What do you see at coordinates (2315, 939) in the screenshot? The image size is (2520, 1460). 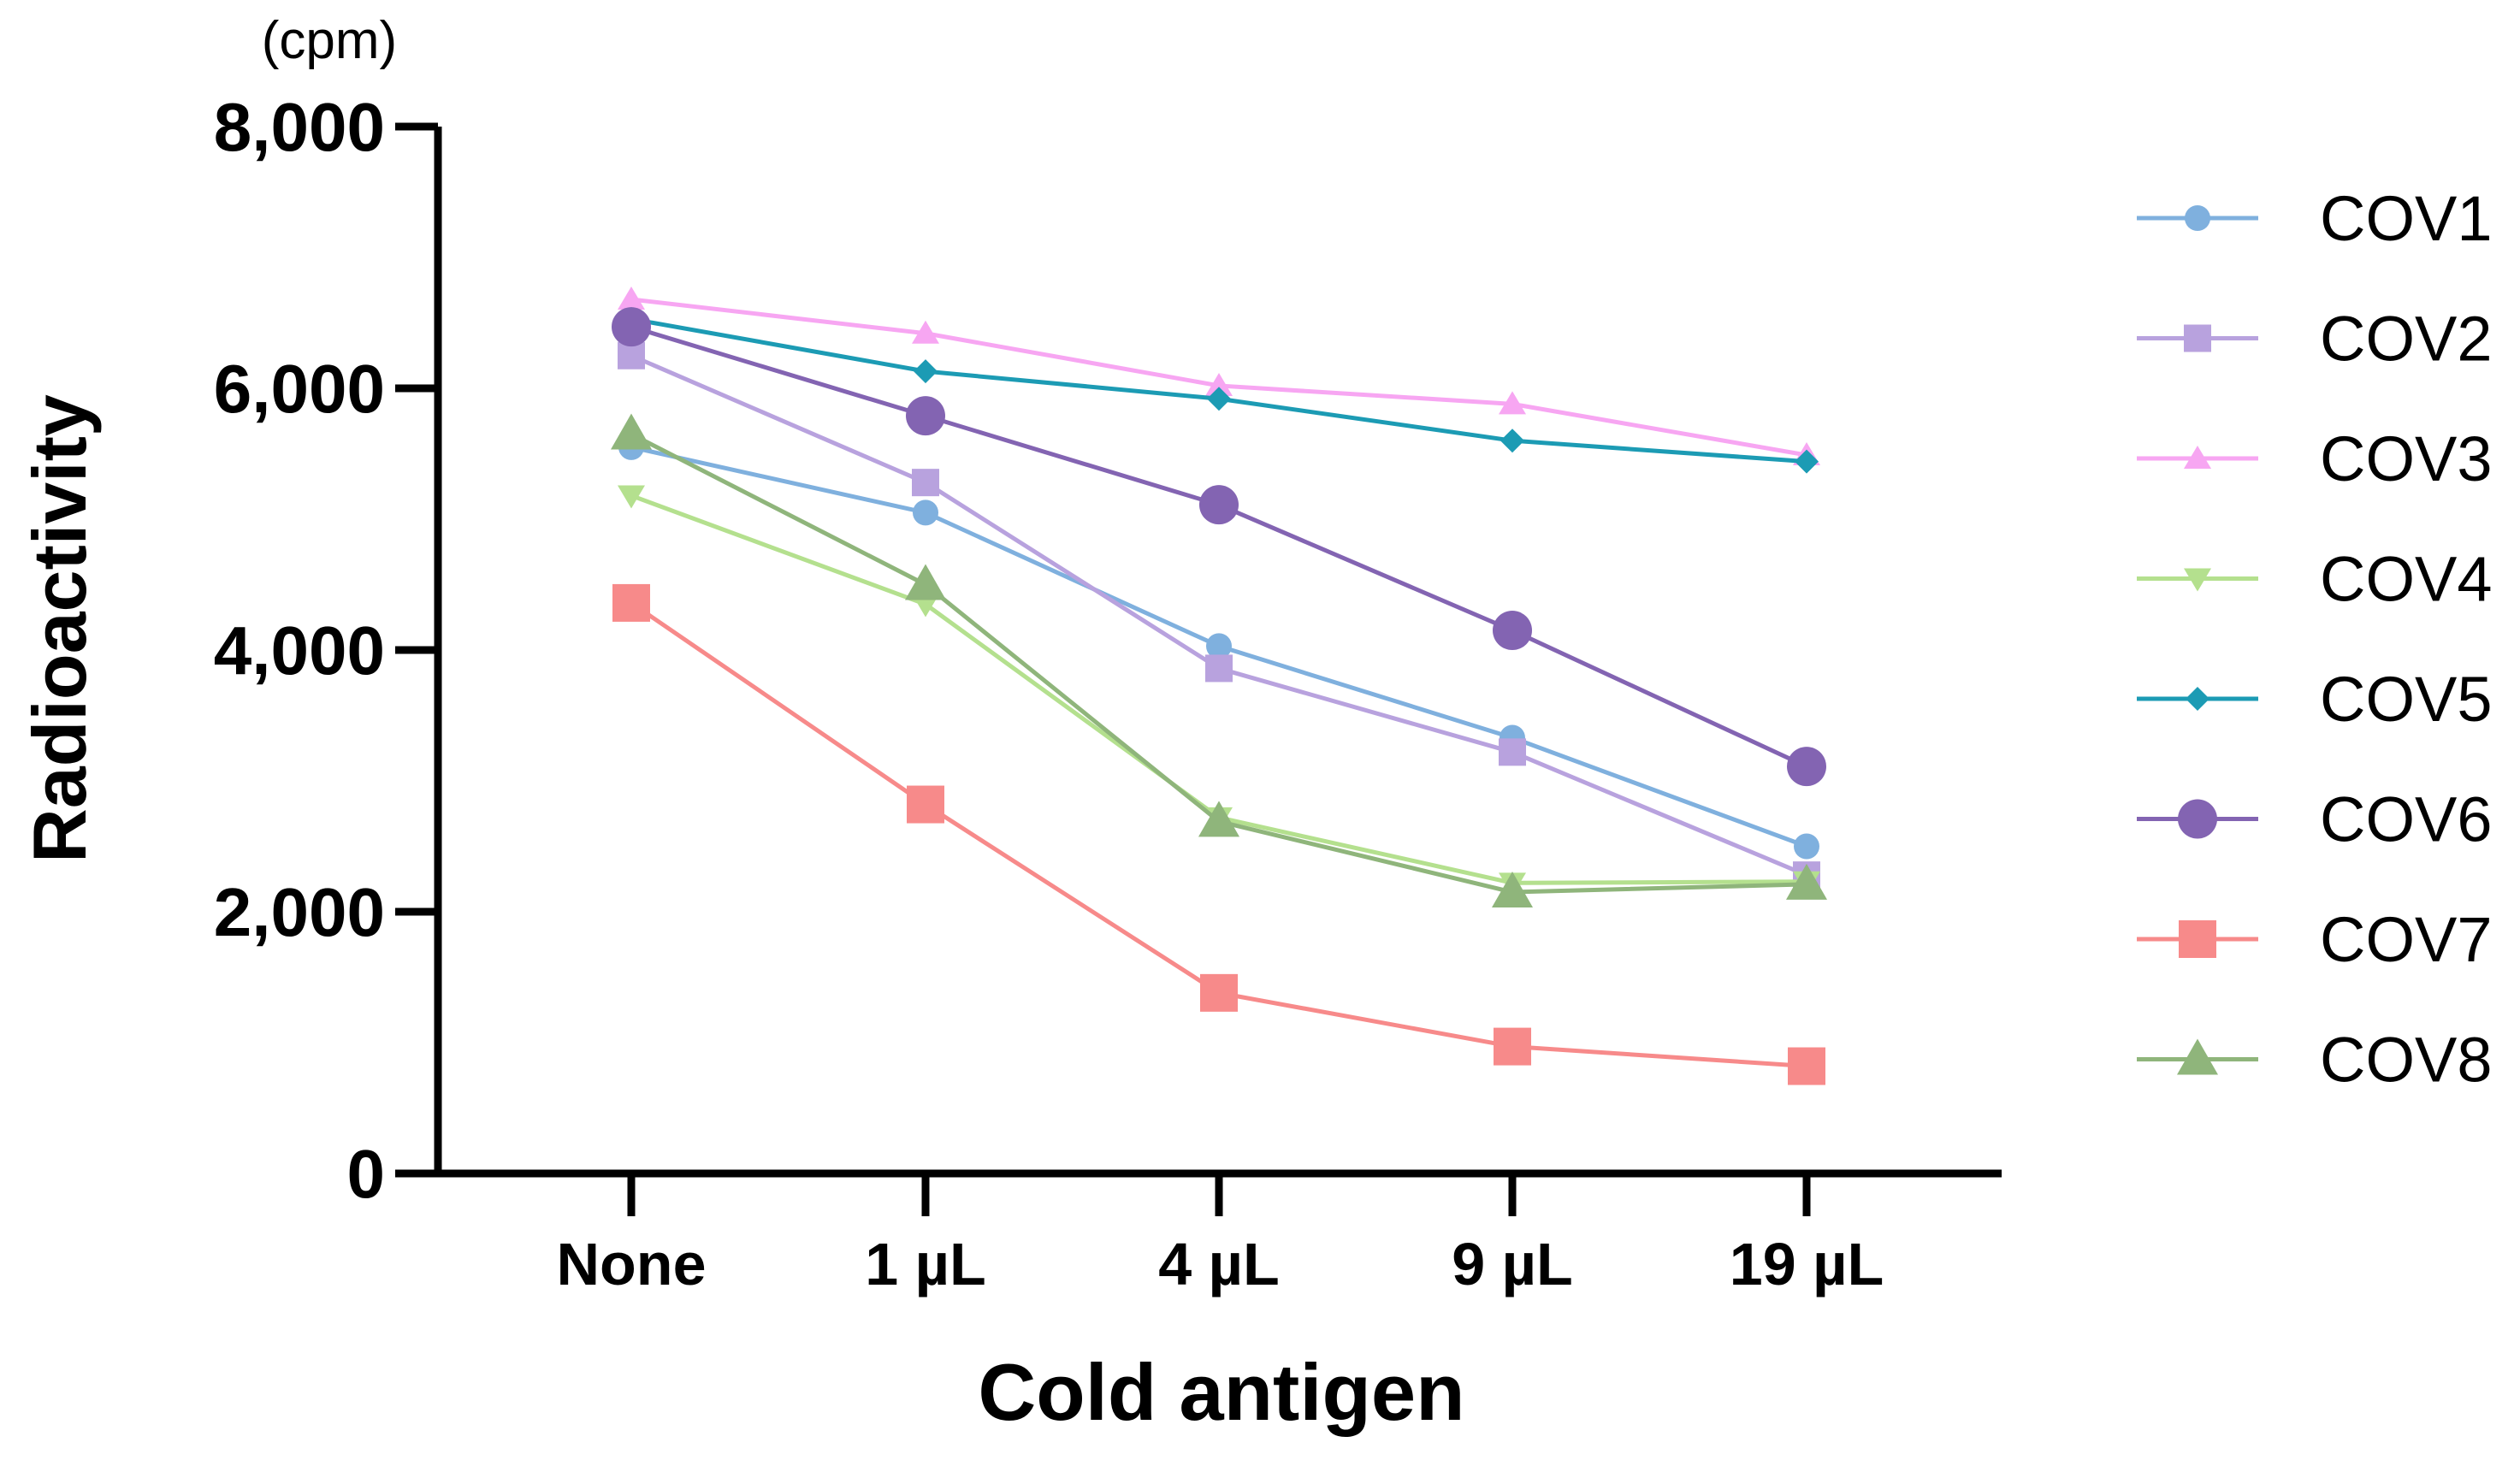 I see `legend-item-cov7: COV7` at bounding box center [2315, 939].